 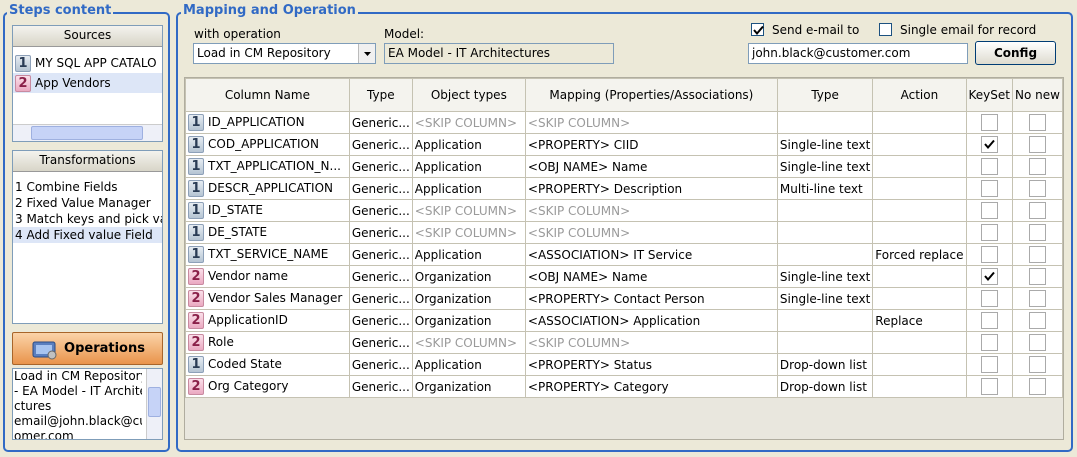 I want to click on column-header: No new, so click(x=1037, y=95).